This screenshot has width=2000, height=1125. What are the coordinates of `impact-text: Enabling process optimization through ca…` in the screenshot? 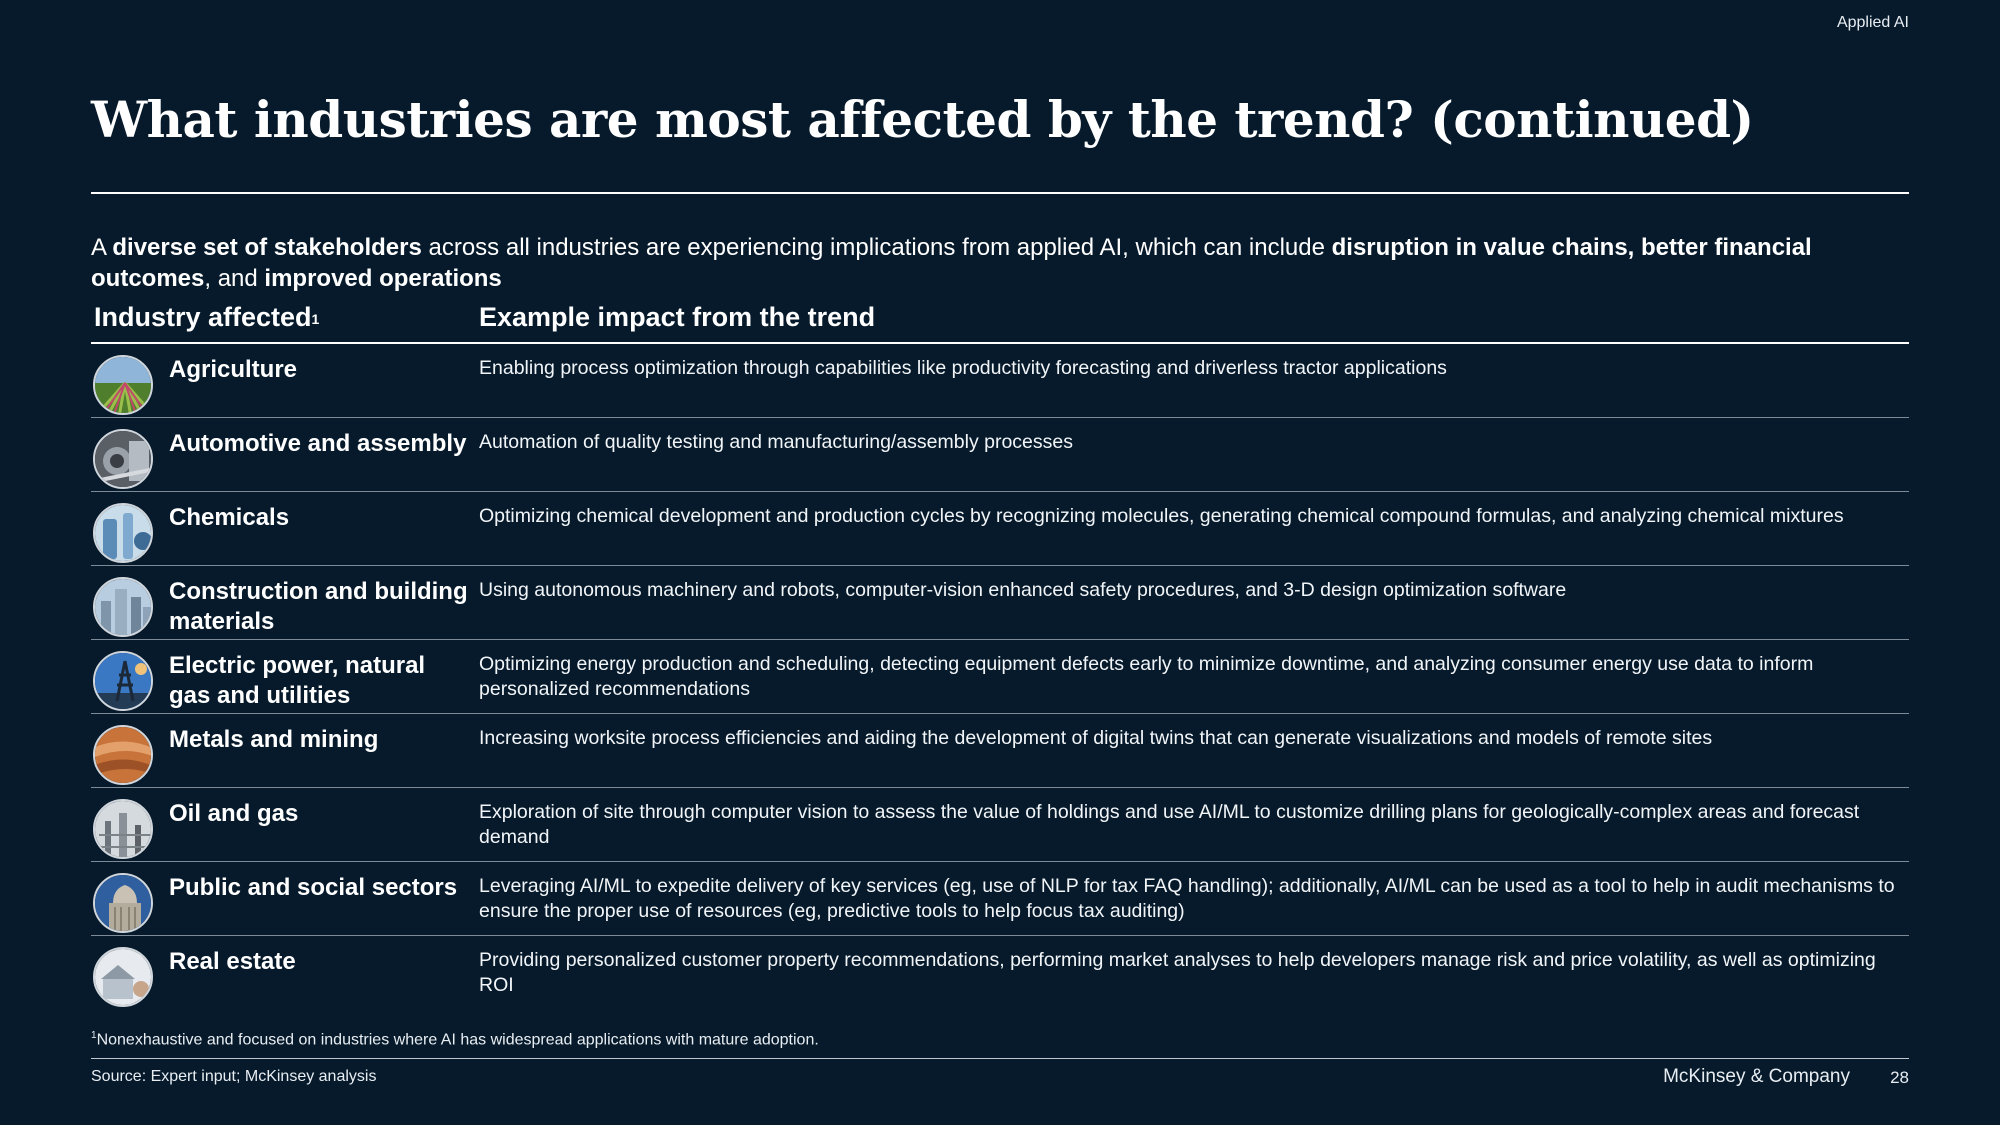 It's located at (963, 368).